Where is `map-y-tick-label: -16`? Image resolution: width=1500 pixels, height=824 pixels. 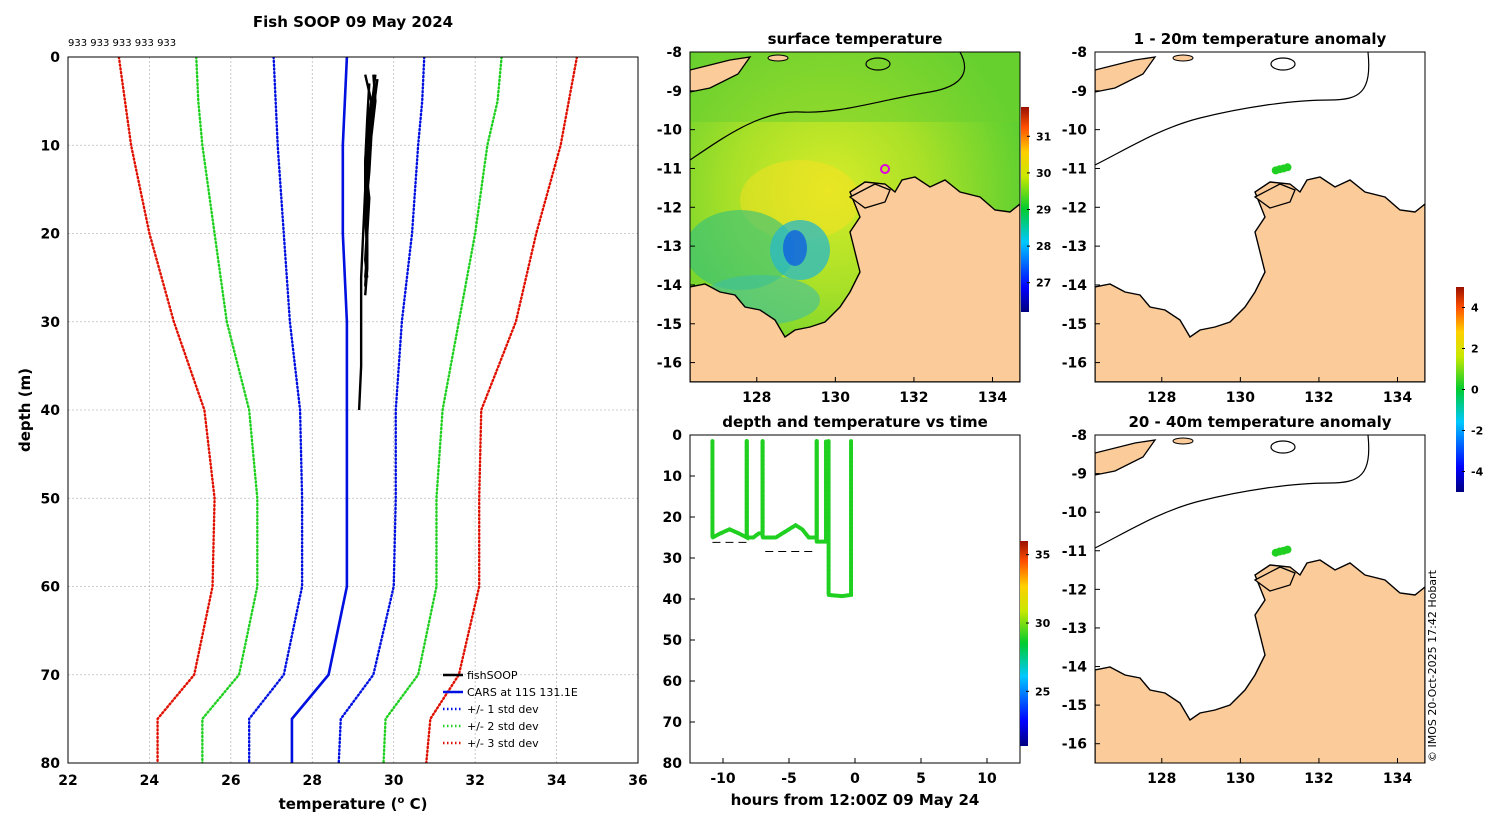 map-y-tick-label: -16 is located at coordinates (669, 364).